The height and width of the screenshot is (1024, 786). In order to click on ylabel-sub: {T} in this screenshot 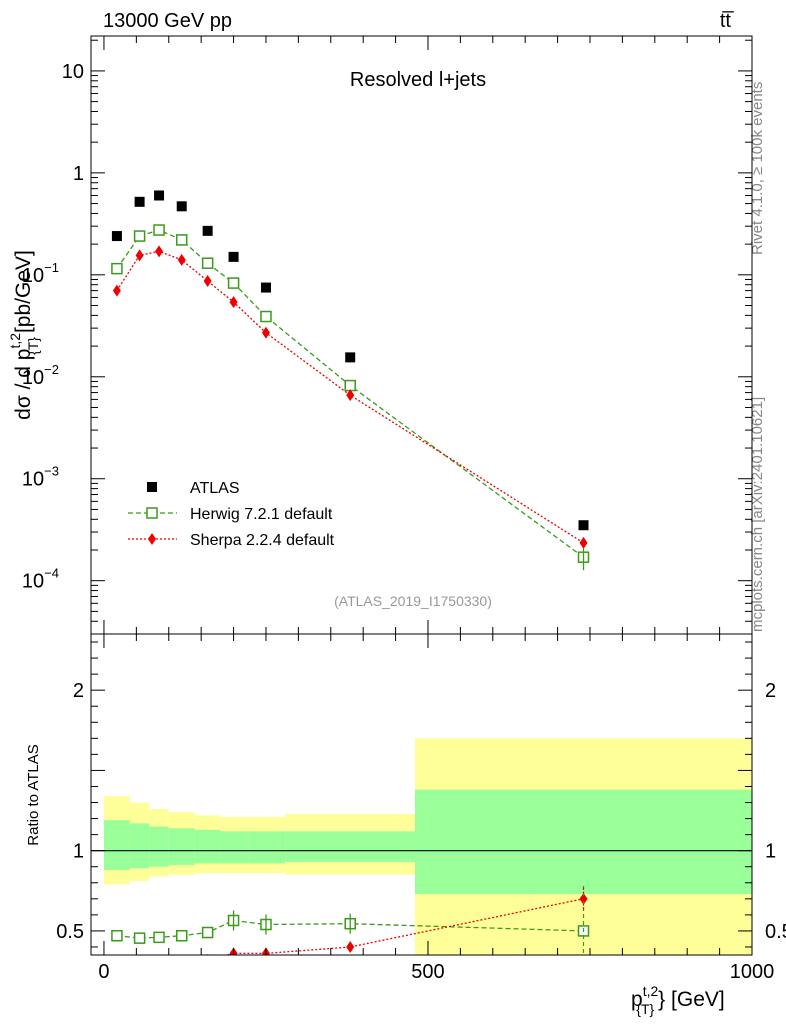, I will do `click(33, 346)`.